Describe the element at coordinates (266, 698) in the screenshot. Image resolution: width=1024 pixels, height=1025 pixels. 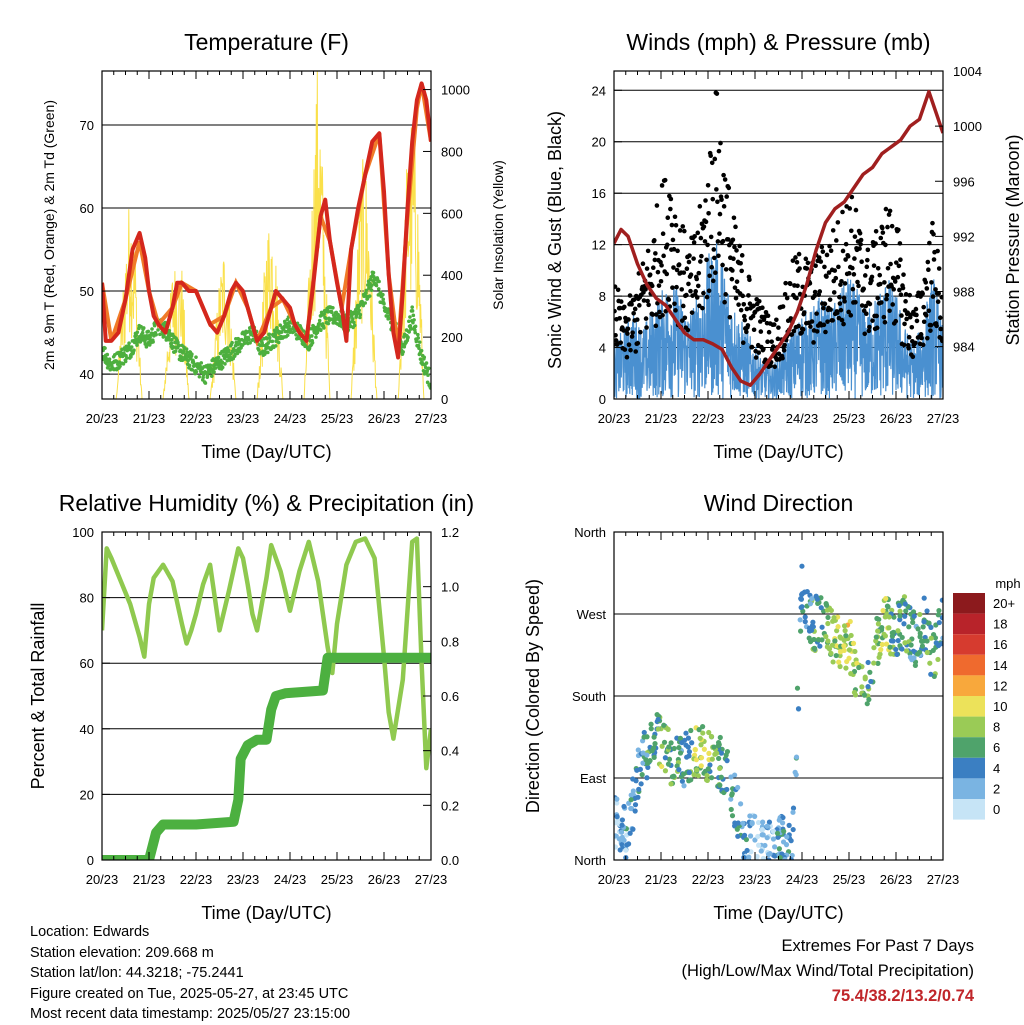
I see `plot-area` at that location.